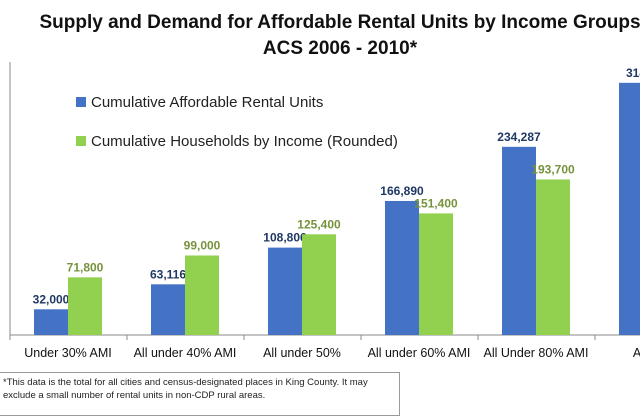  What do you see at coordinates (202, 245) in the screenshot?
I see `data-label: 99,000` at bounding box center [202, 245].